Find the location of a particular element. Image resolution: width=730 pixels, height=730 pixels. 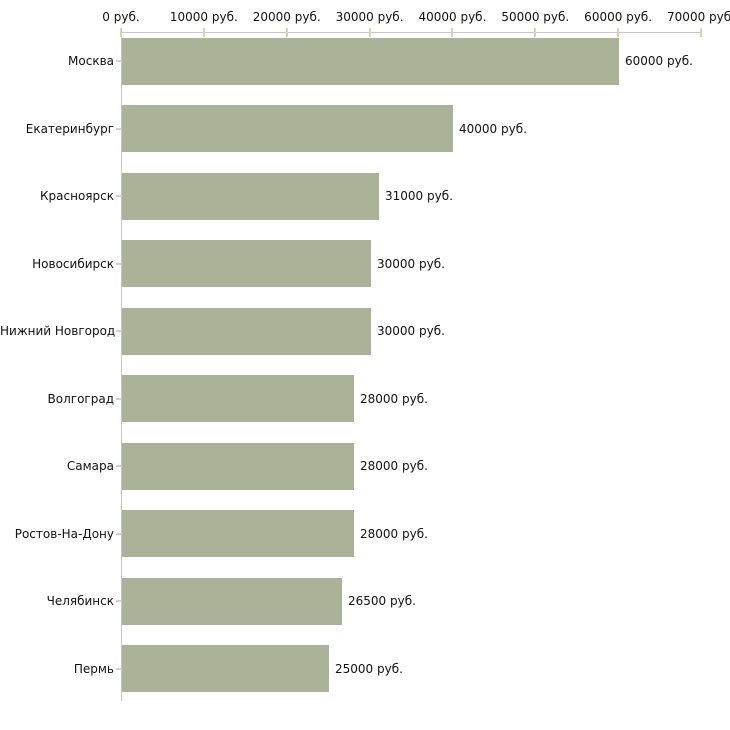

category-label: Пермь is located at coordinates (93, 668).